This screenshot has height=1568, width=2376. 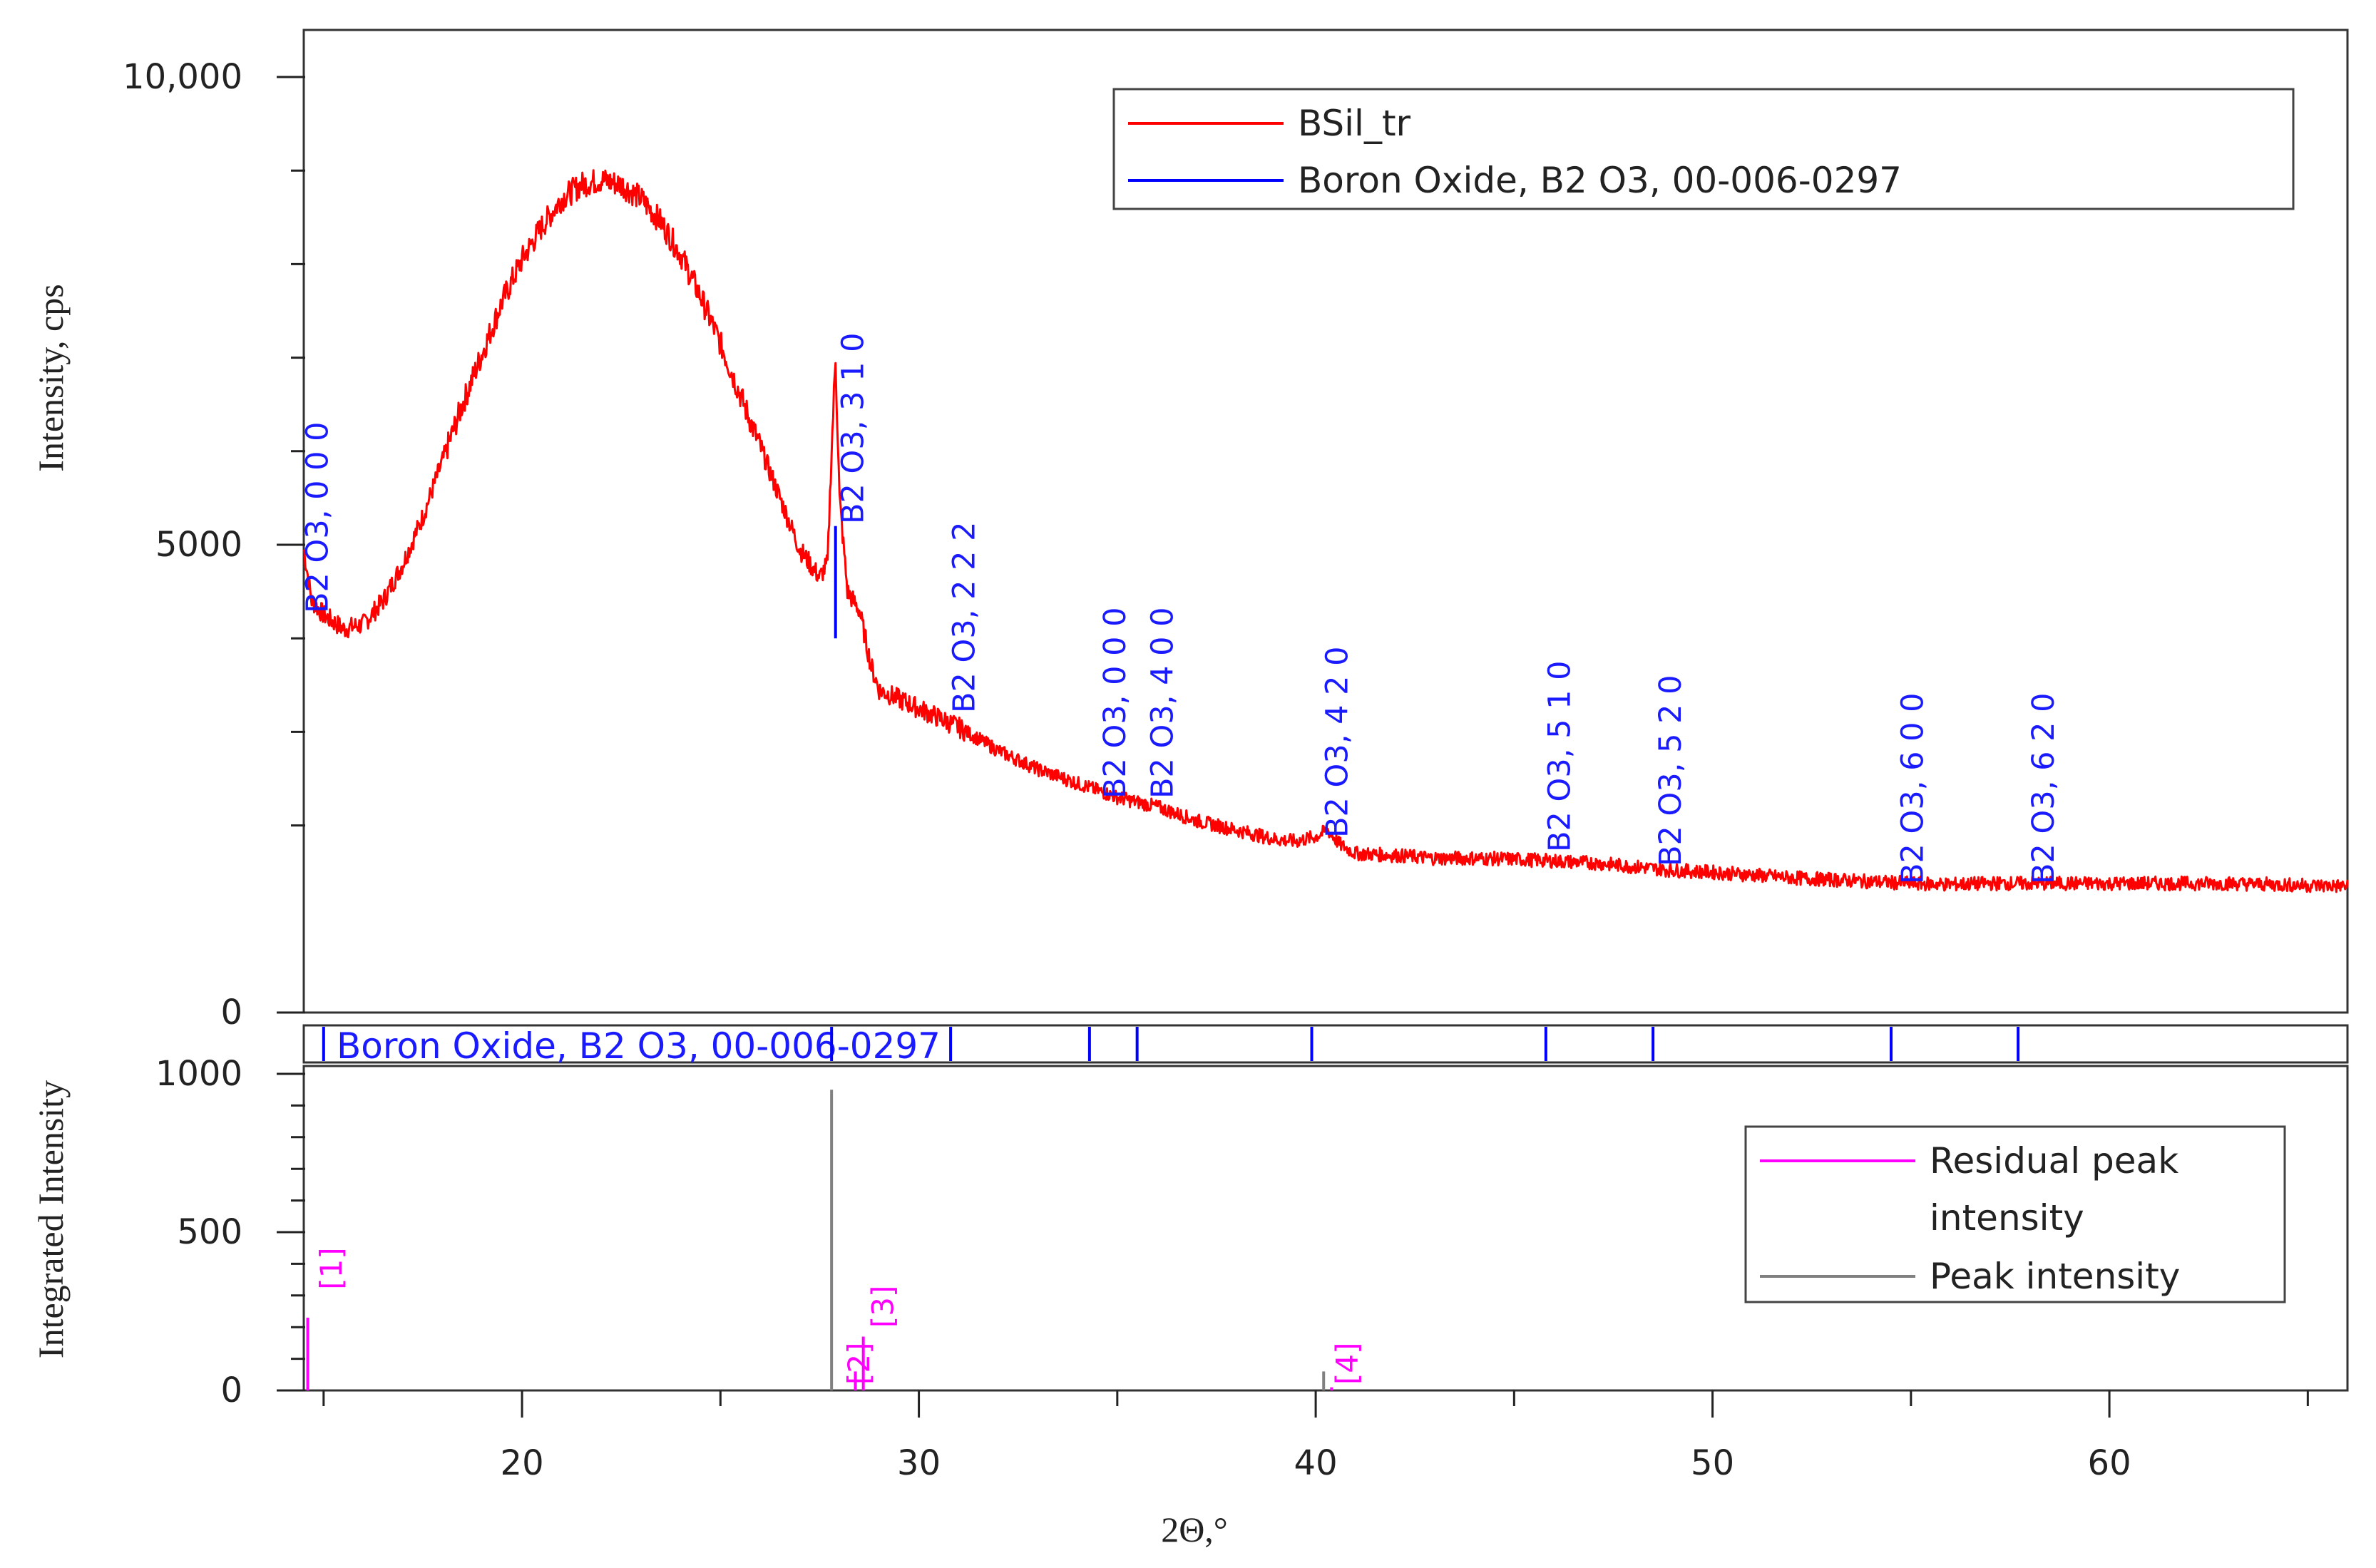 What do you see at coordinates (1338, 742) in the screenshot?
I see `peak-annotation: B2 O3, 4 2 0` at bounding box center [1338, 742].